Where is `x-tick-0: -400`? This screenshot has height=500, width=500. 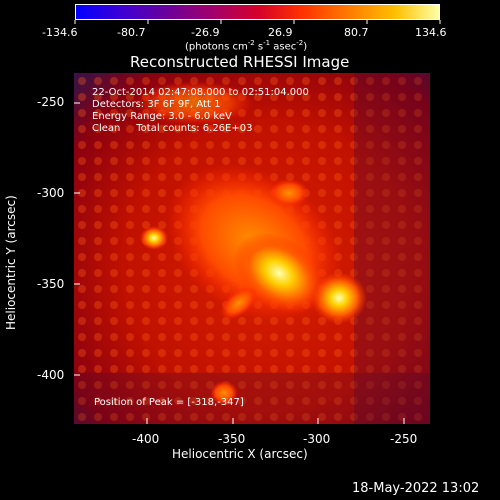
x-tick-0: -400 is located at coordinates (146, 439).